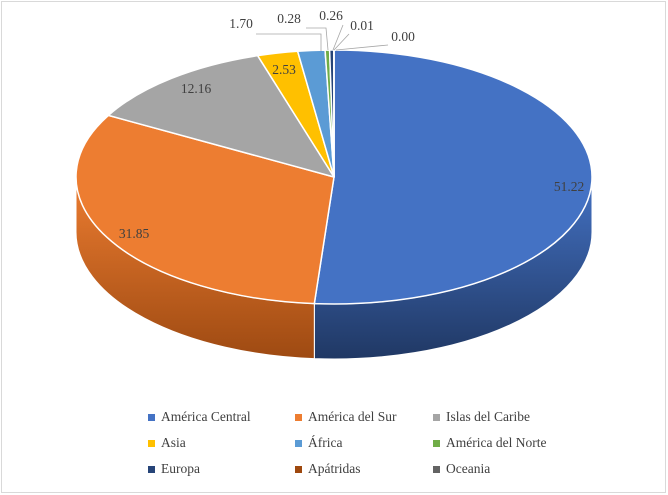  What do you see at coordinates (180, 468) in the screenshot?
I see `legend-label: Europa` at bounding box center [180, 468].